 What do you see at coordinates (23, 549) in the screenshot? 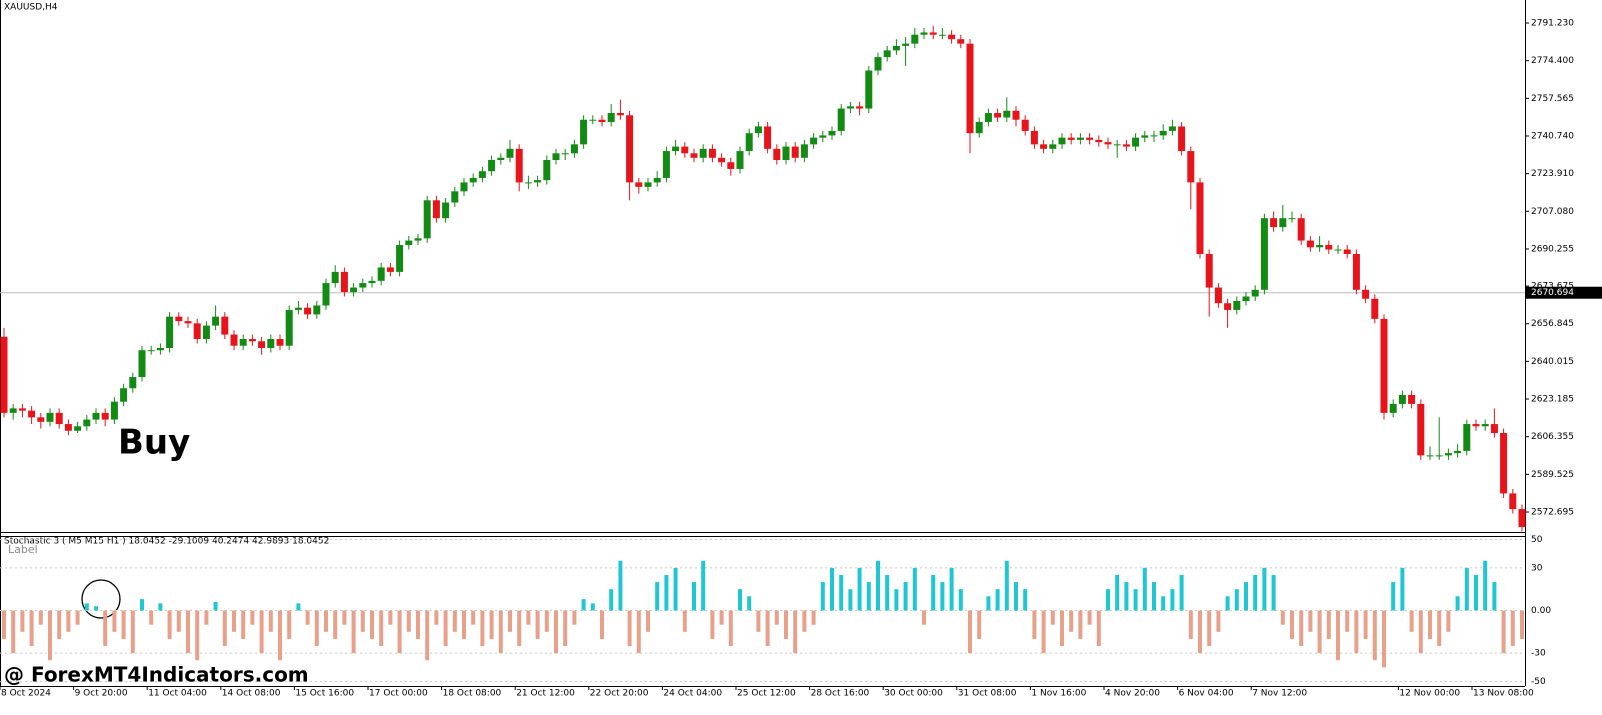
I see `indicator-label: Label` at bounding box center [23, 549].